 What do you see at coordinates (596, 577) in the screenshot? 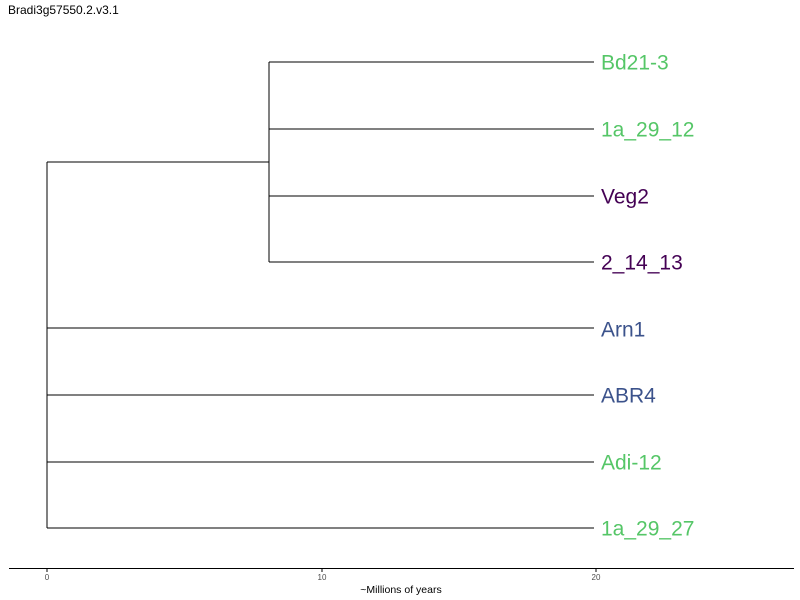
I see `x-axis-tick-label: 20` at bounding box center [596, 577].